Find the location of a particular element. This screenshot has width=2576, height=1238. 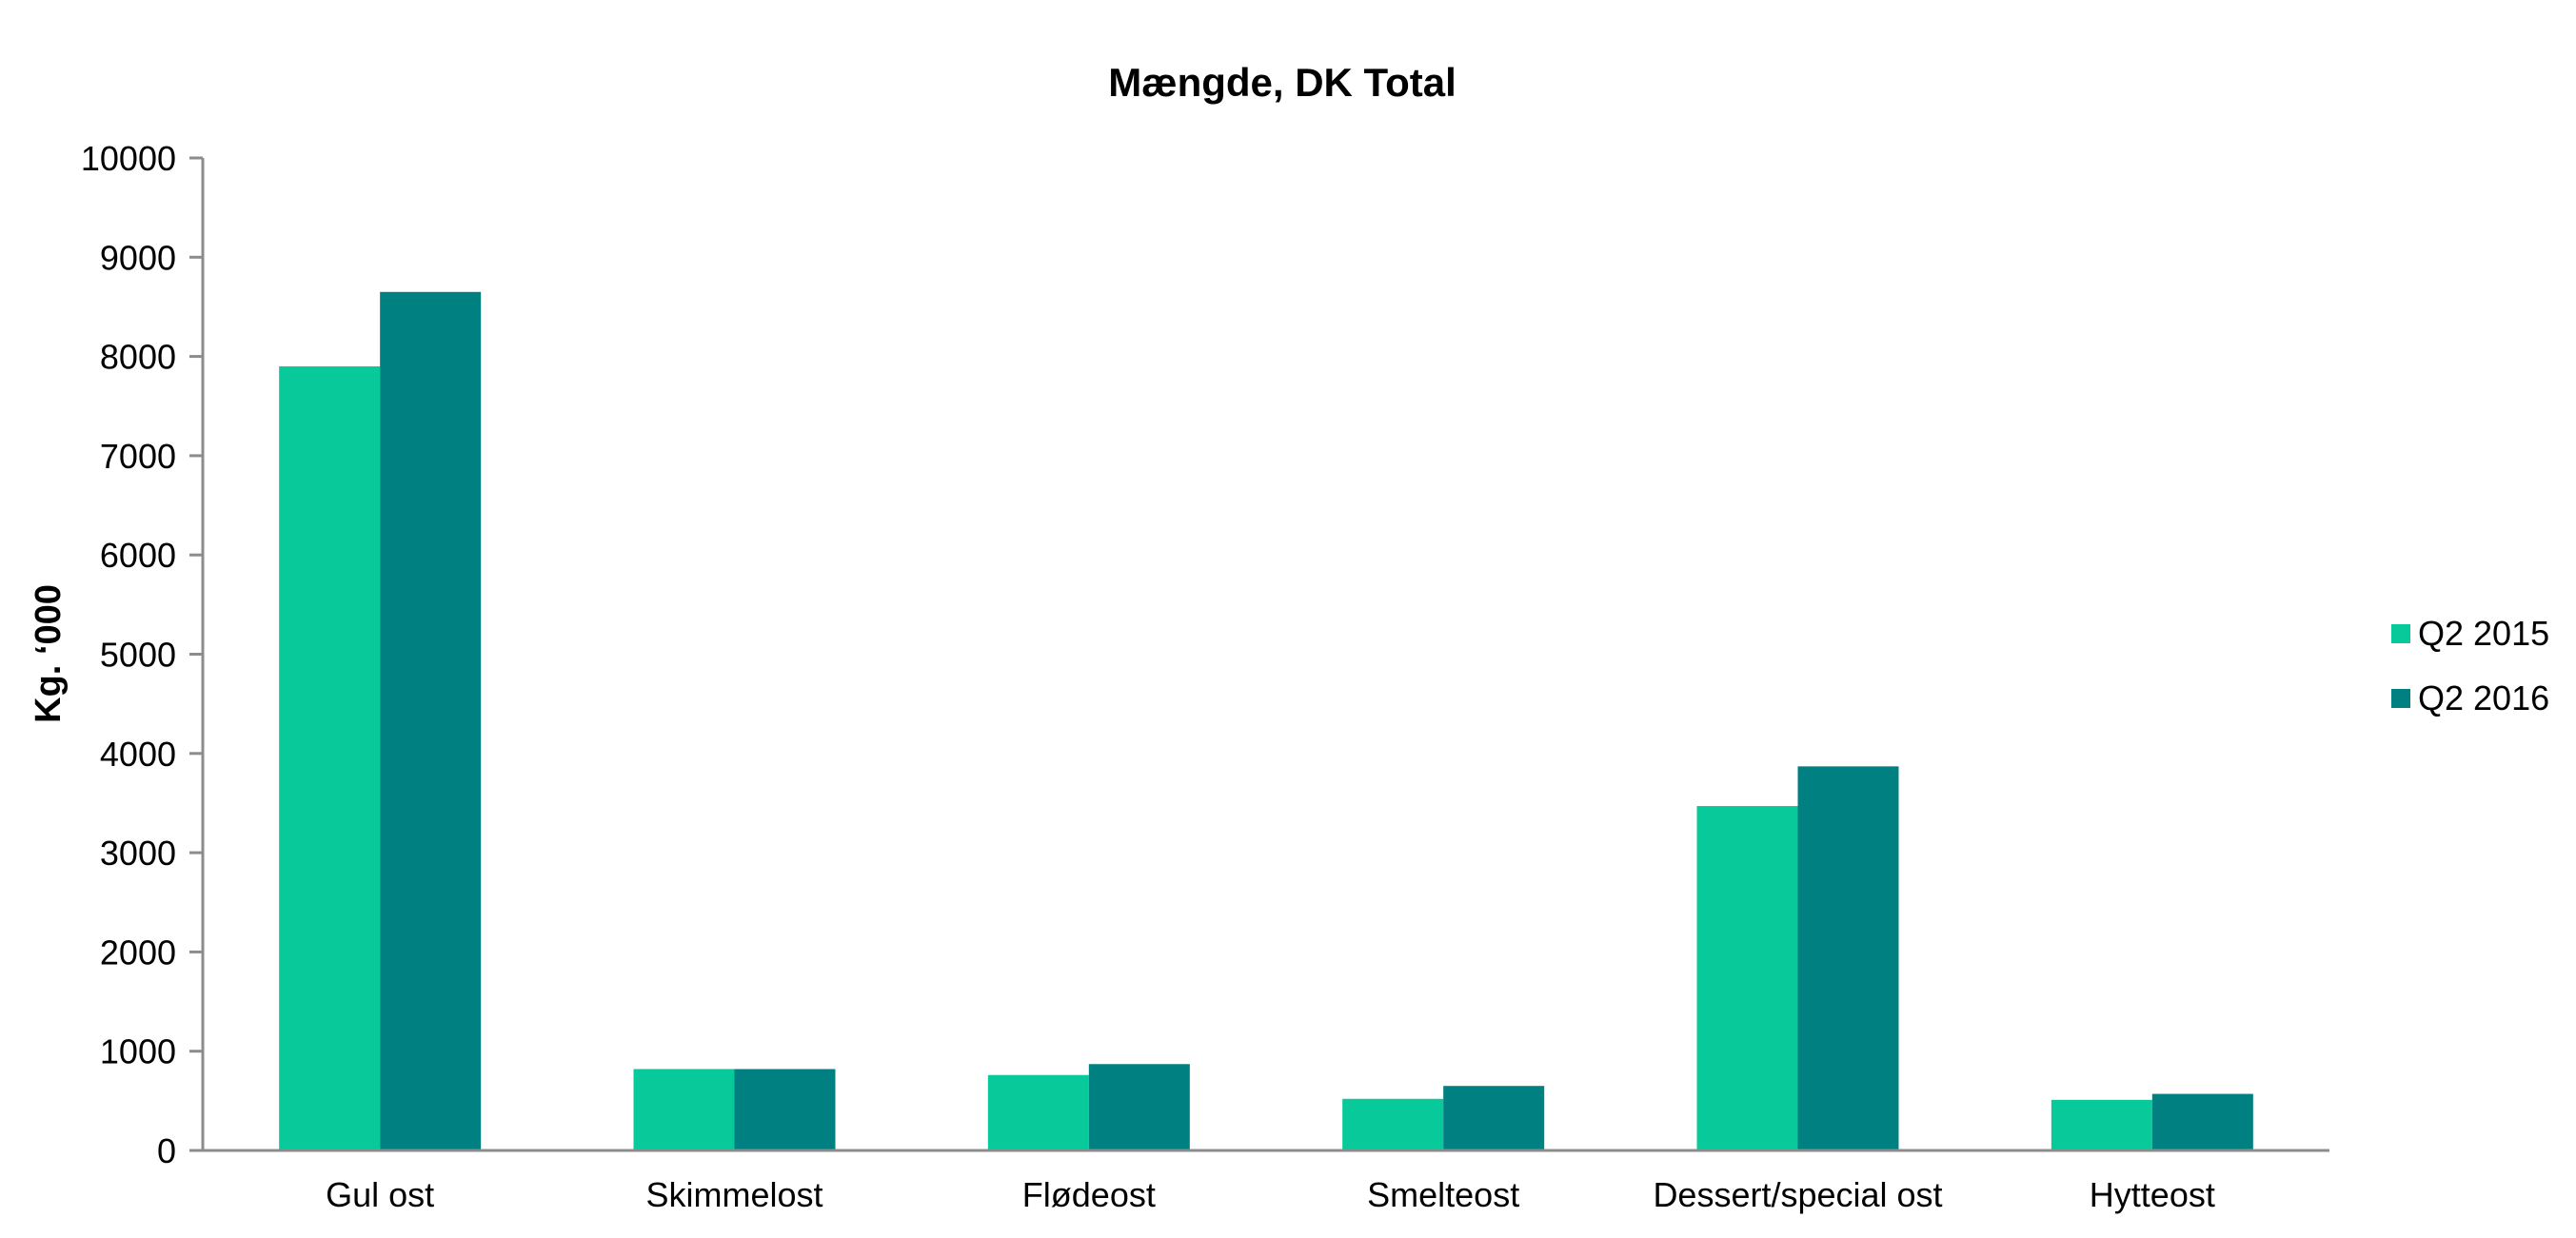

y-tick-label: 6000 is located at coordinates (138, 555).